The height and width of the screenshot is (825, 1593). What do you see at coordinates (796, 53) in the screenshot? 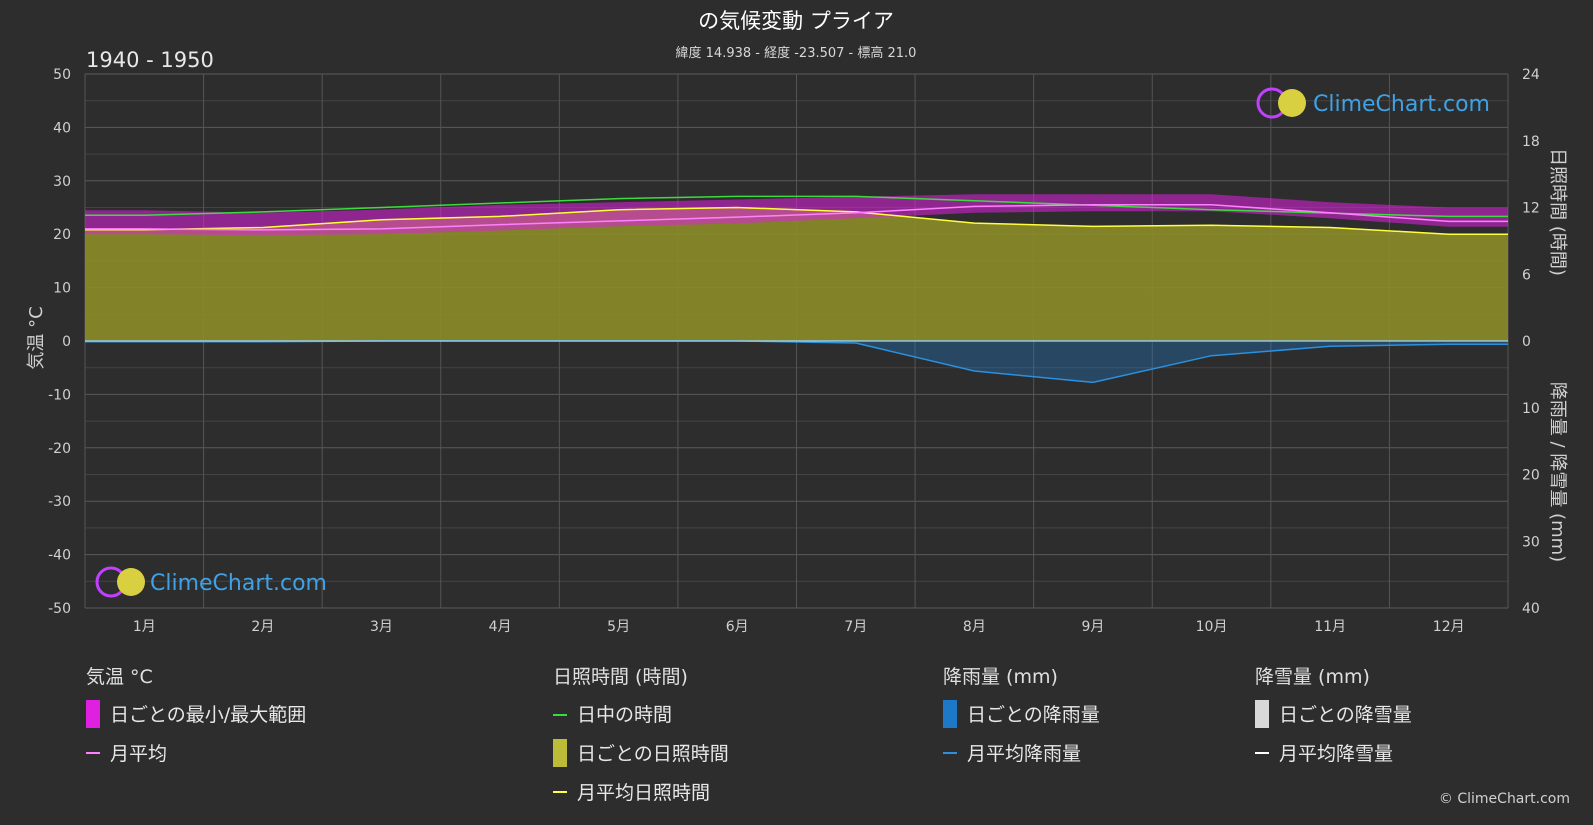
I see `chart-subtitle: 緯度 14.938 - 経度 -23.507 - 標高 21.0` at bounding box center [796, 53].